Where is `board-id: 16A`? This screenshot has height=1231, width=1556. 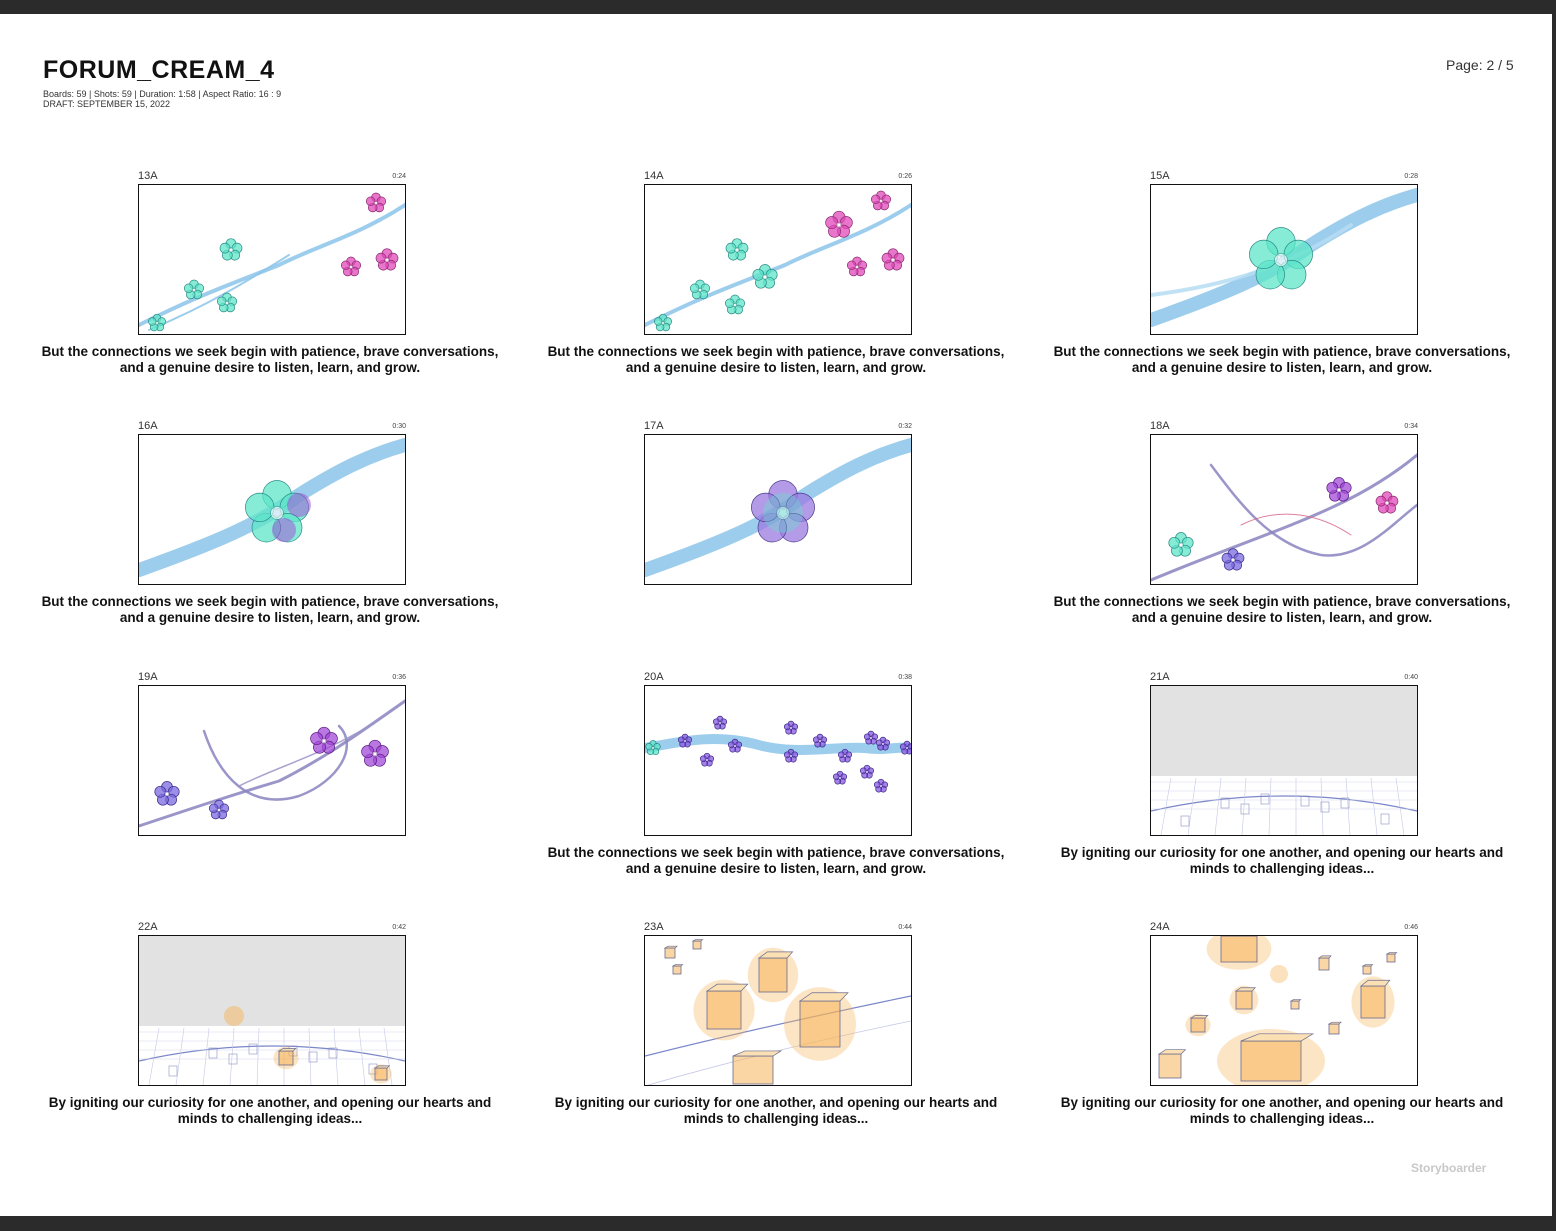
board-id: 16A is located at coordinates (148, 426).